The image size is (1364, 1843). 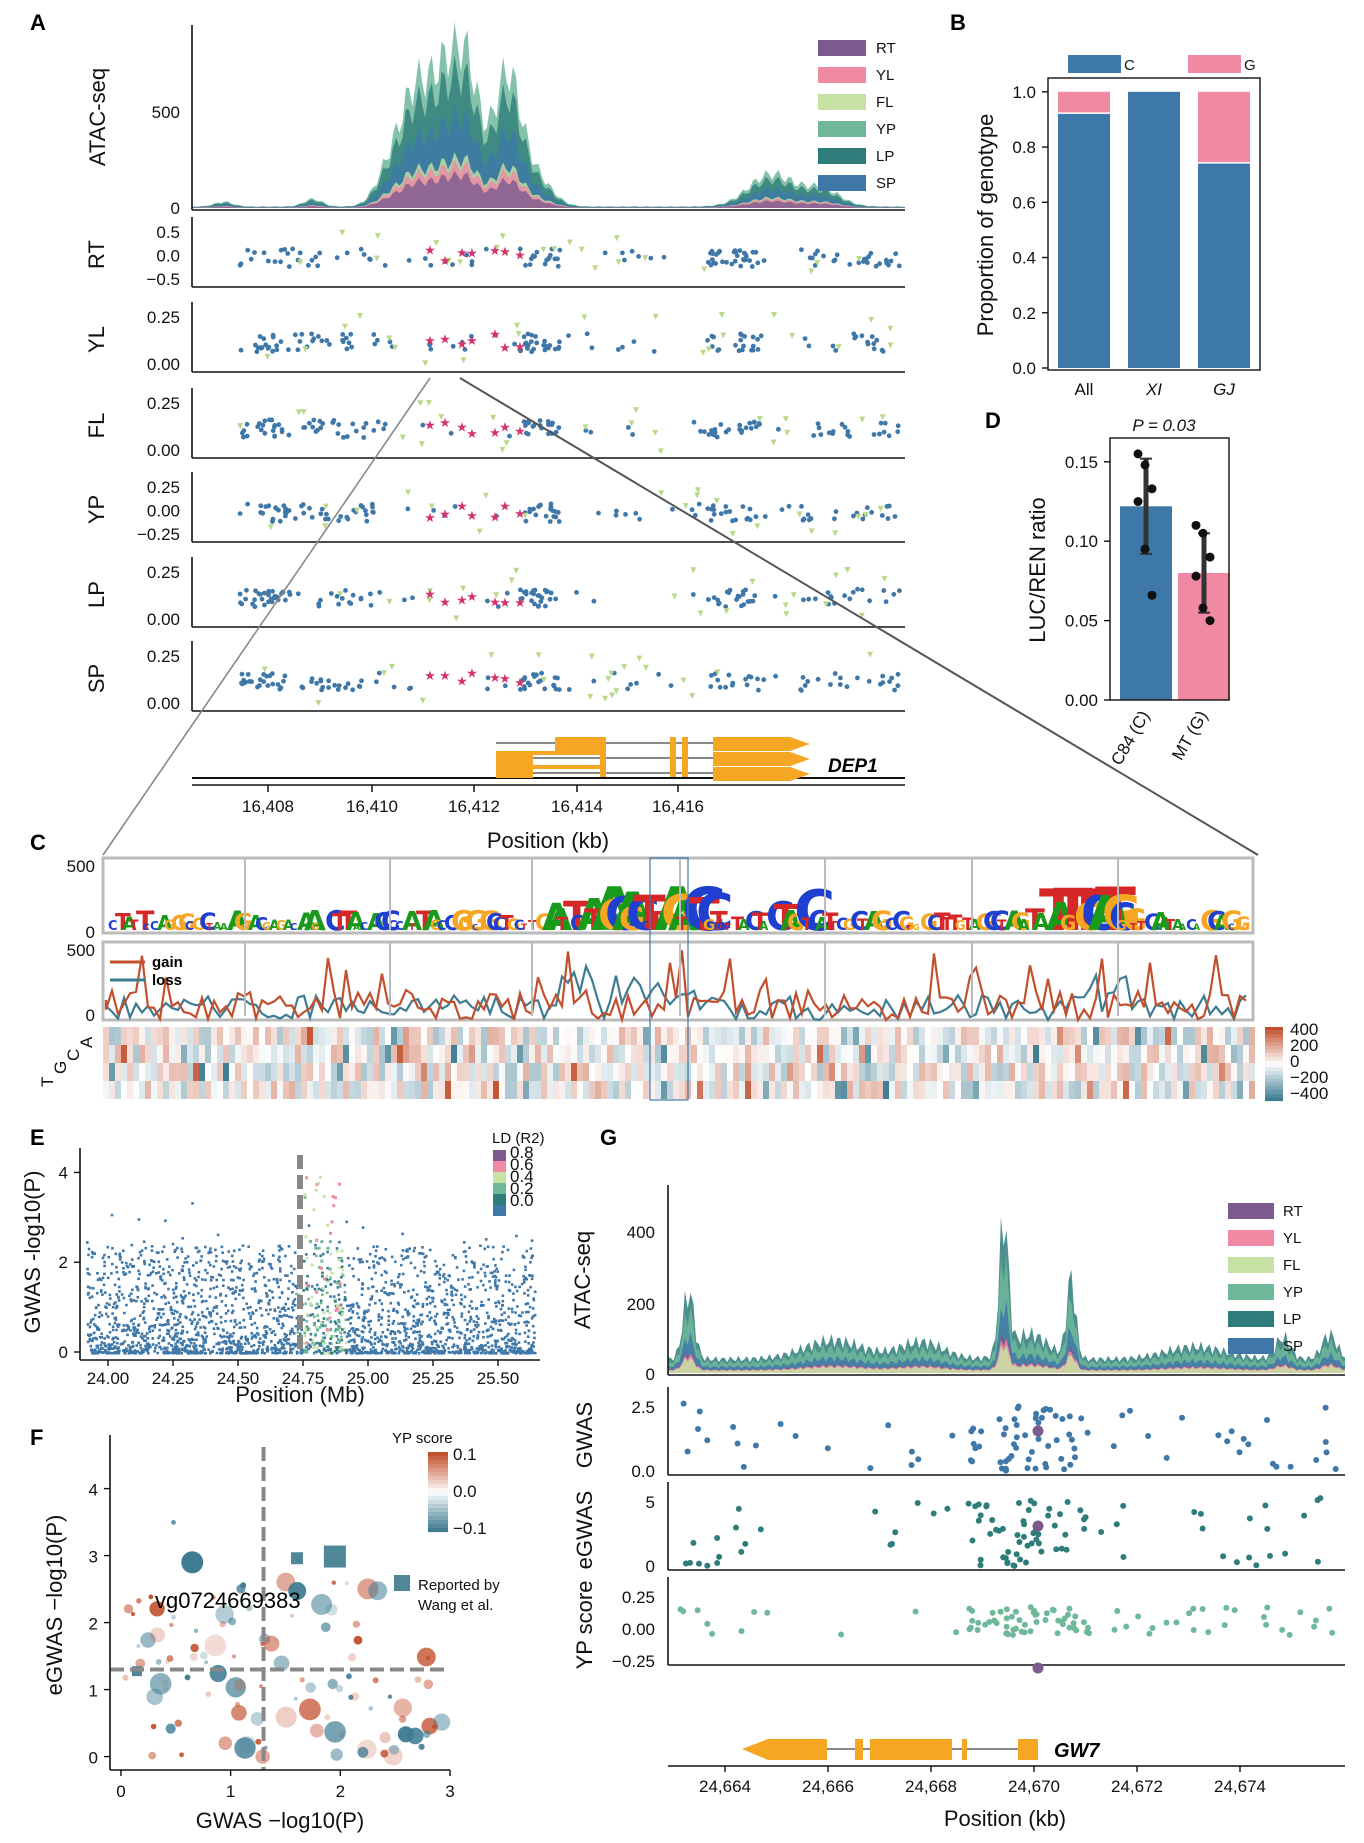 I want to click on a-legend-swatch-lp, so click(x=842, y=156).